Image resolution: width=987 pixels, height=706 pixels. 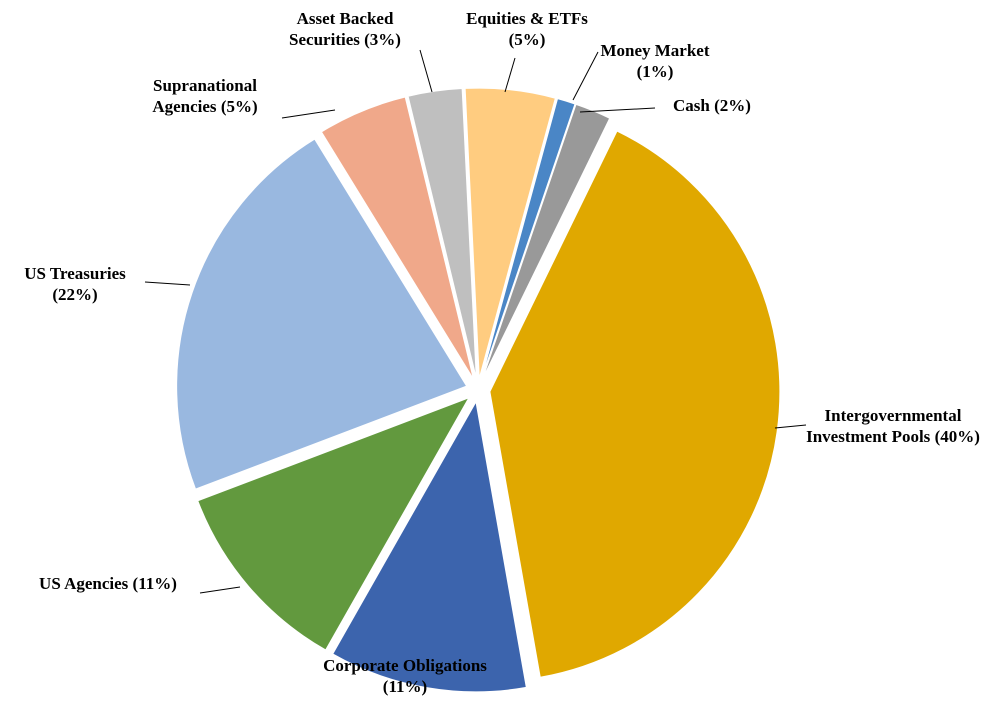 What do you see at coordinates (957, 436) in the screenshot?
I see `value-label: (40%)` at bounding box center [957, 436].